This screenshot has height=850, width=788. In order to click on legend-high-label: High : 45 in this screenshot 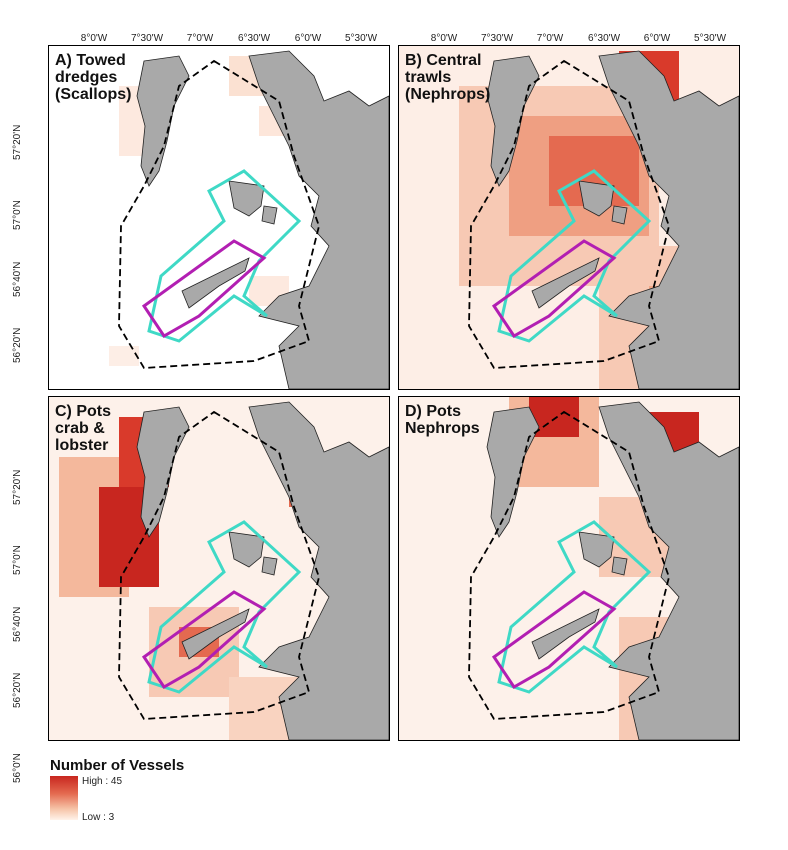, I will do `click(102, 781)`.